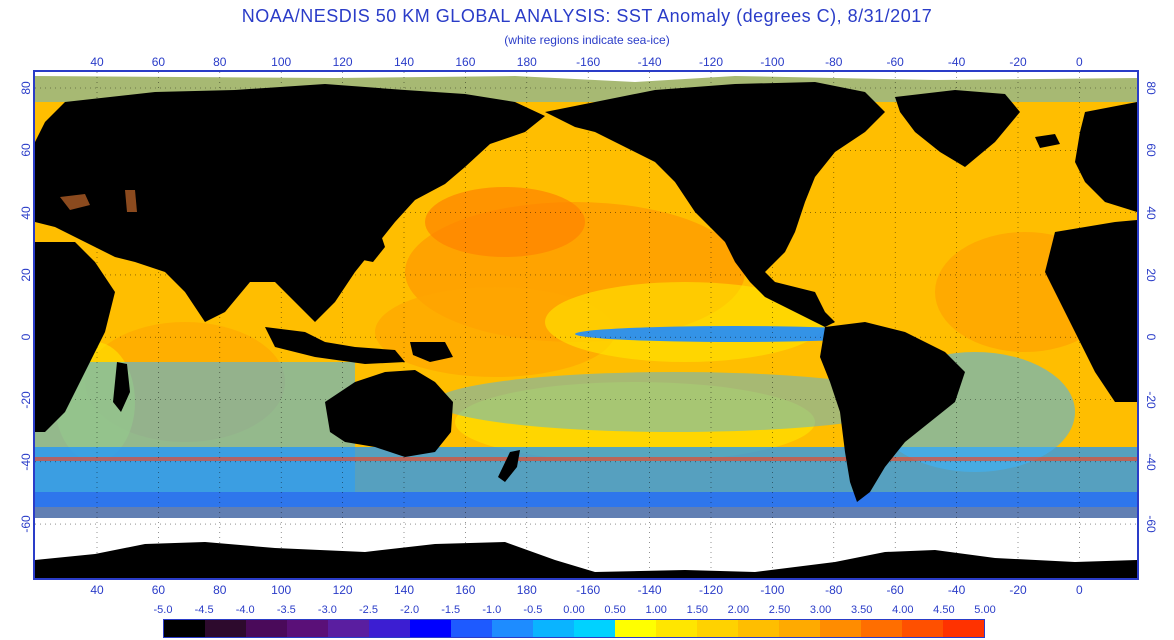 Image resolution: width=1174 pixels, height=640 pixels. What do you see at coordinates (895, 590) in the screenshot?
I see `longitude-bottom-tick: -60` at bounding box center [895, 590].